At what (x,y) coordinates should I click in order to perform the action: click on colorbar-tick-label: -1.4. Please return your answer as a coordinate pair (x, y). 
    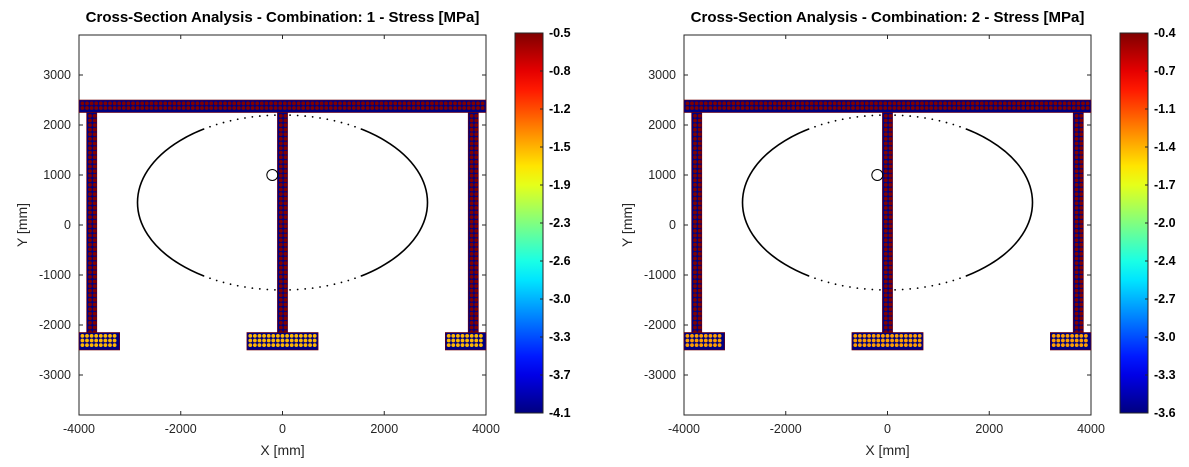
    Looking at the image, I should click on (1165, 147).